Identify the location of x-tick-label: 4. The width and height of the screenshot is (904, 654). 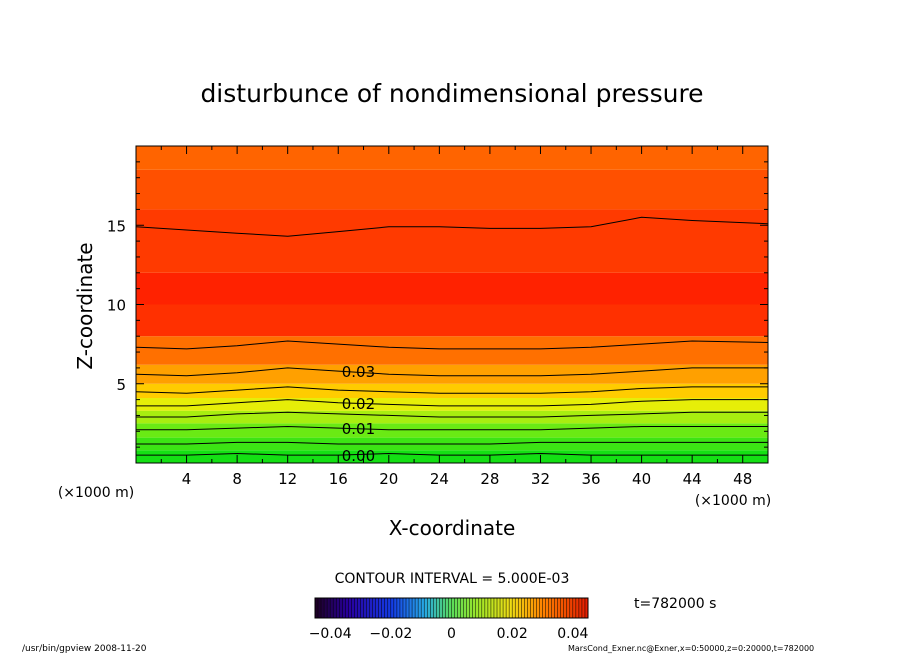
(187, 479).